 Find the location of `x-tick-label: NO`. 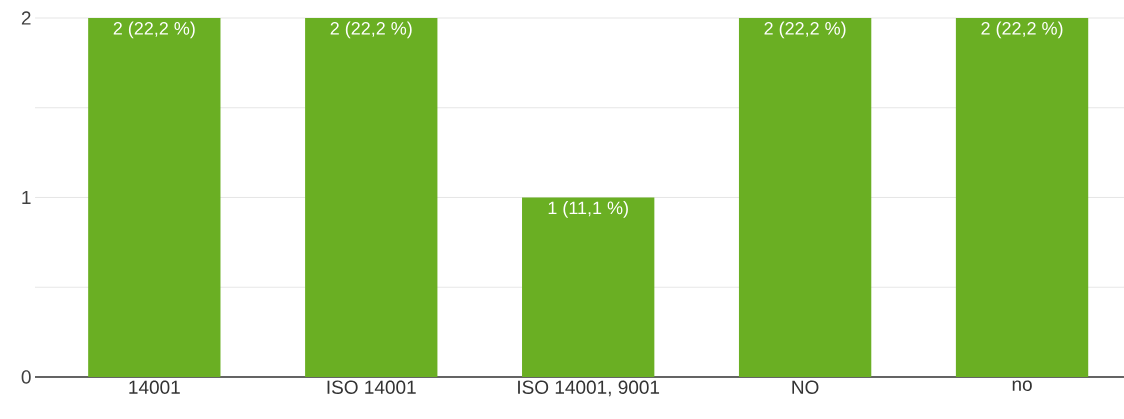

x-tick-label: NO is located at coordinates (805, 387).